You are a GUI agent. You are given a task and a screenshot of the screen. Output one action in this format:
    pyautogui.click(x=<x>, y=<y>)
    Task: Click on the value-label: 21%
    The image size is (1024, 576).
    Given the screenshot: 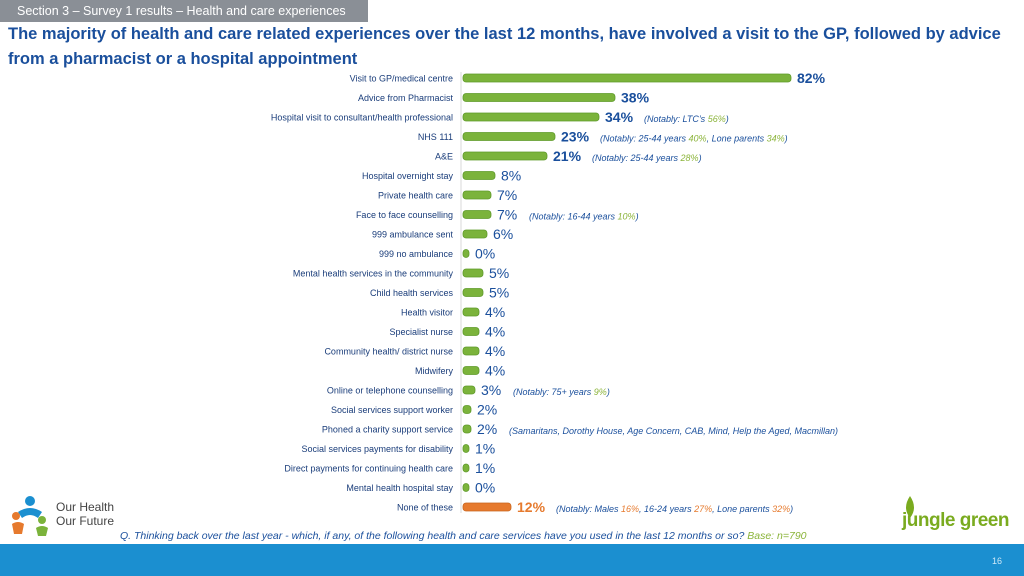 What is the action you would take?
    pyautogui.click(x=567, y=156)
    